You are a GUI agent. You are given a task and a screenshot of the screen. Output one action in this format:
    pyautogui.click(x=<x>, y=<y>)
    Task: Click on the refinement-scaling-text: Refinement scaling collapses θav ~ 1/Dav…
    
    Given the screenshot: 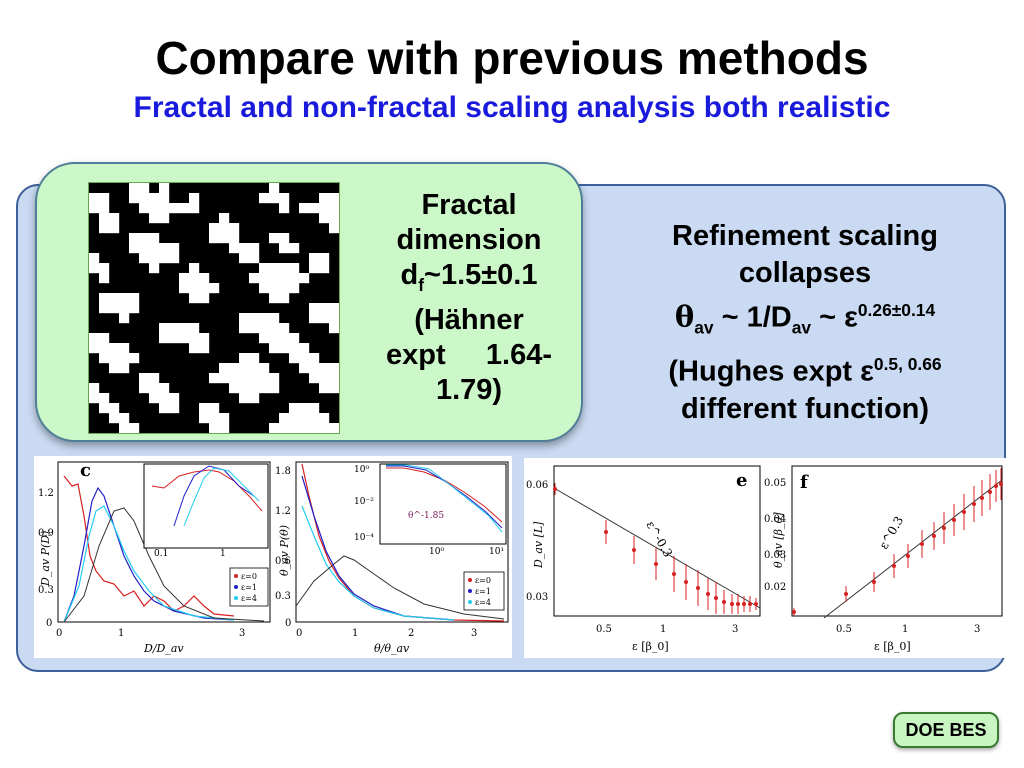 What is the action you would take?
    pyautogui.click(x=805, y=323)
    